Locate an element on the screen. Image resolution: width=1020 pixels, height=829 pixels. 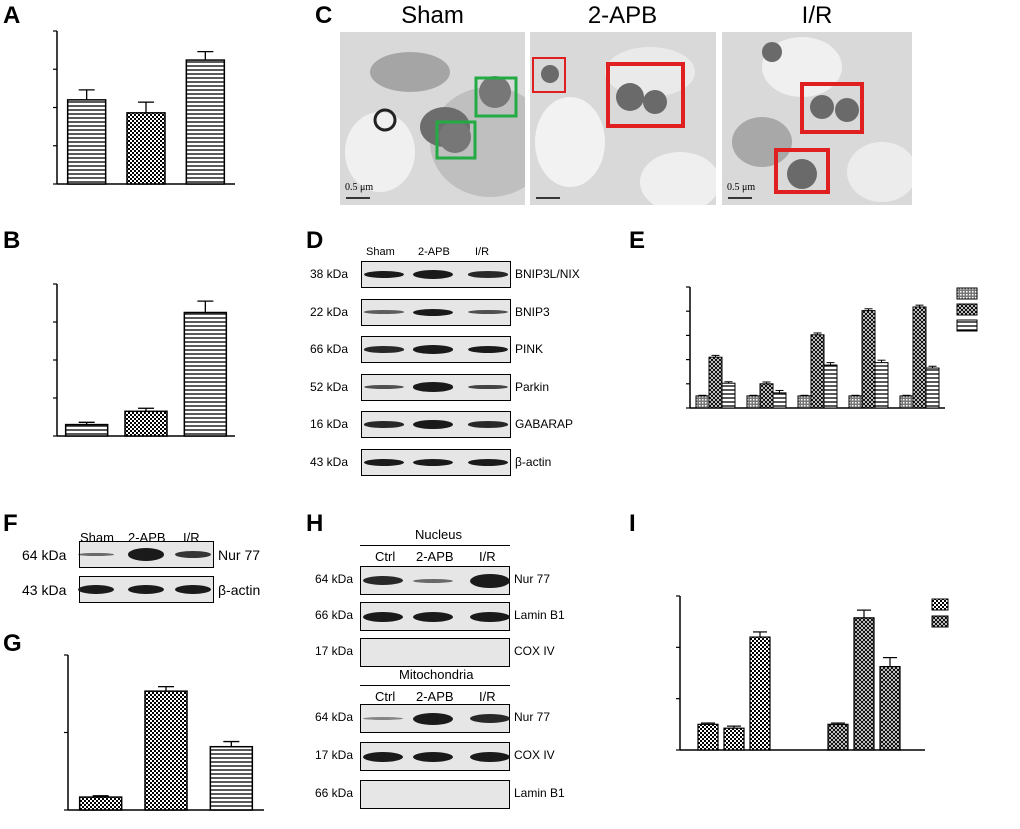
panel-label-f: F is located at coordinates (10, 523).